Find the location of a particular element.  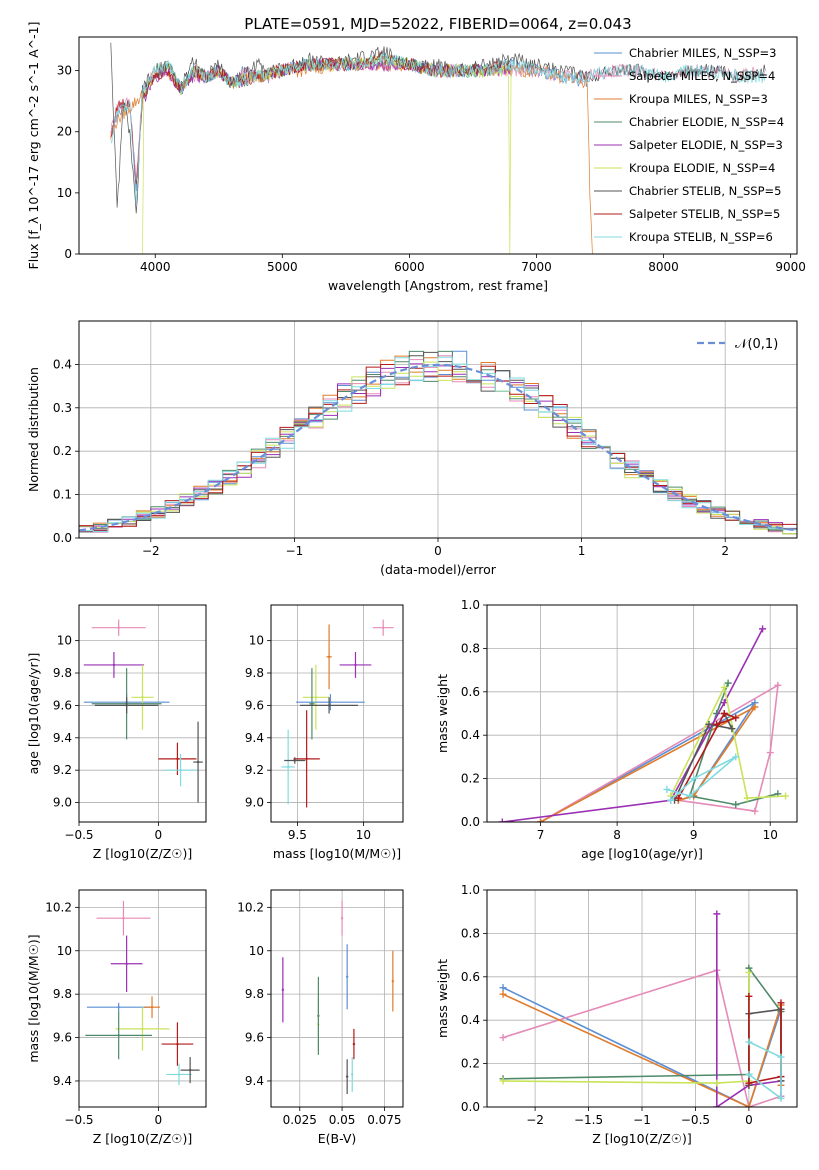

residual-histogram-kroupa_stelib is located at coordinates (438, 444).